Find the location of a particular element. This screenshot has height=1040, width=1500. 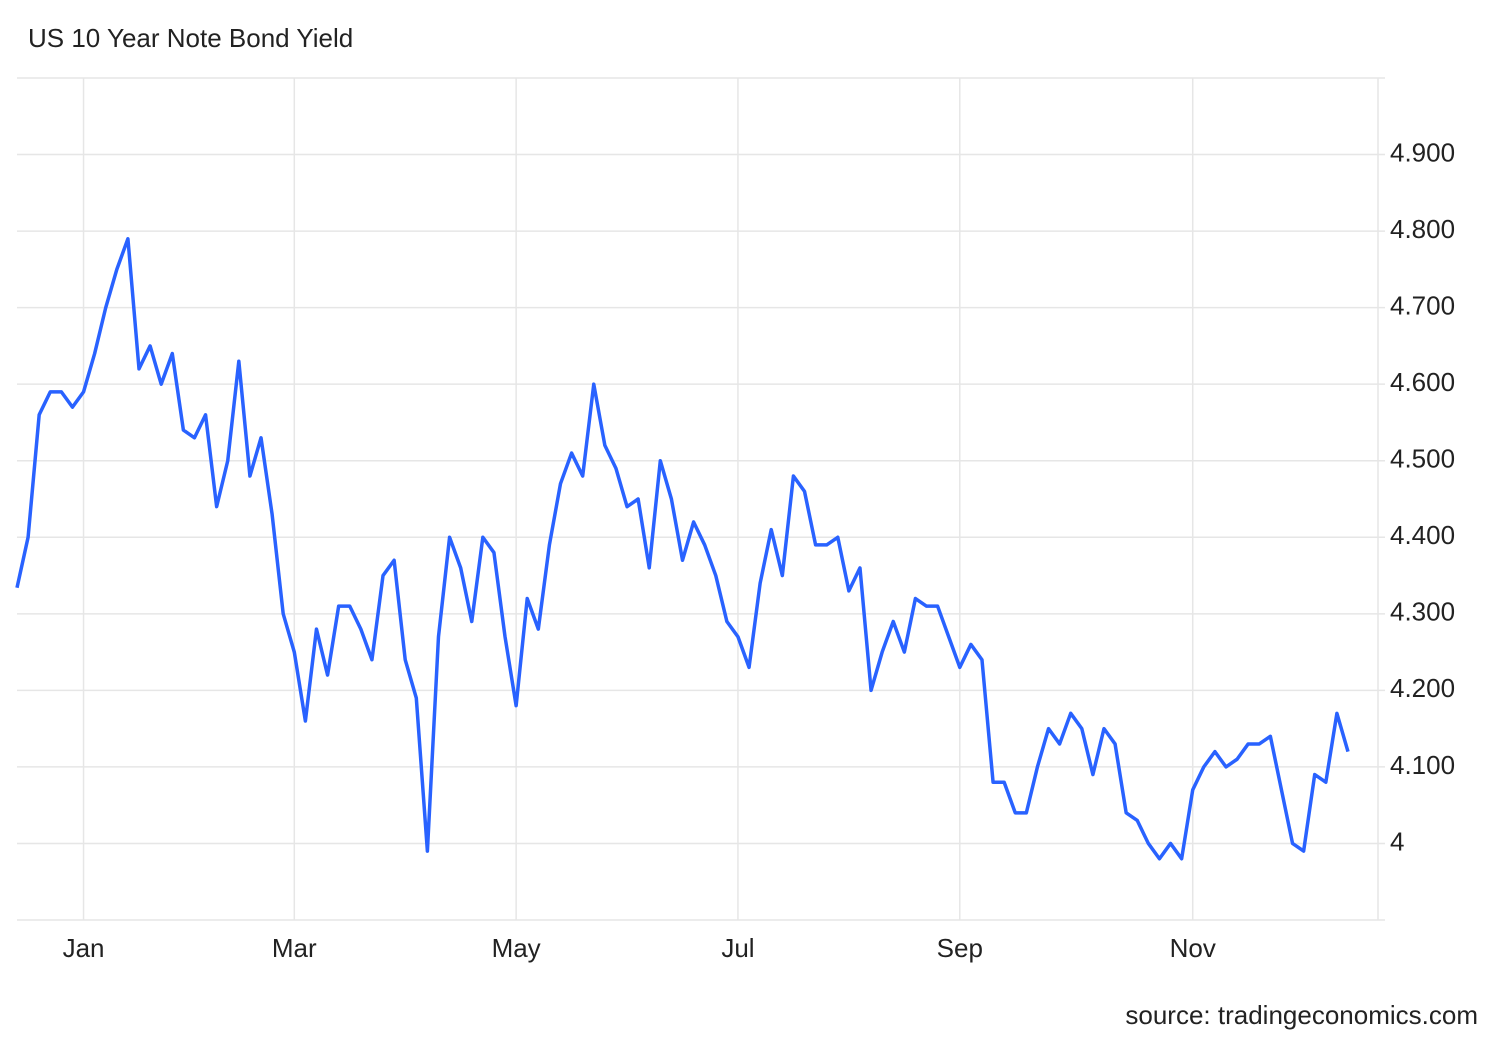

y-tick-label: 4.900 is located at coordinates (1422, 152).